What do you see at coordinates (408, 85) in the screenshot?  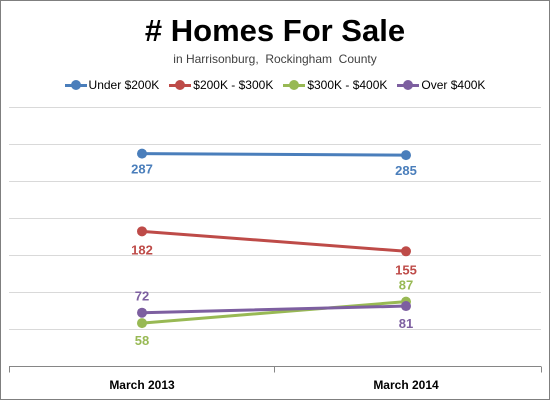 I see `legend-swatch-over-400k` at bounding box center [408, 85].